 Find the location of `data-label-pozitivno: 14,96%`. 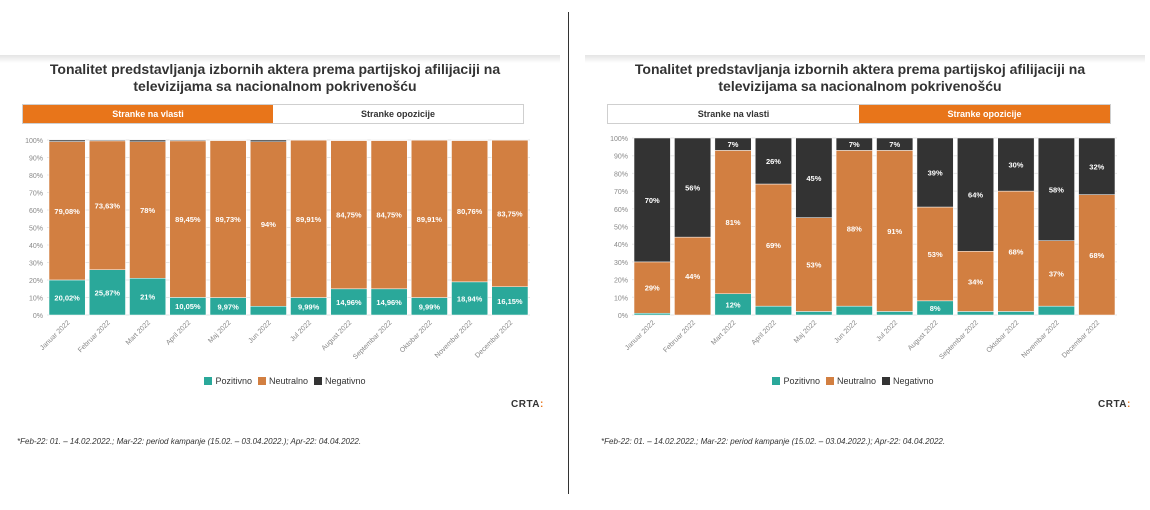

data-label-pozitivno: 14,96% is located at coordinates (389, 302).